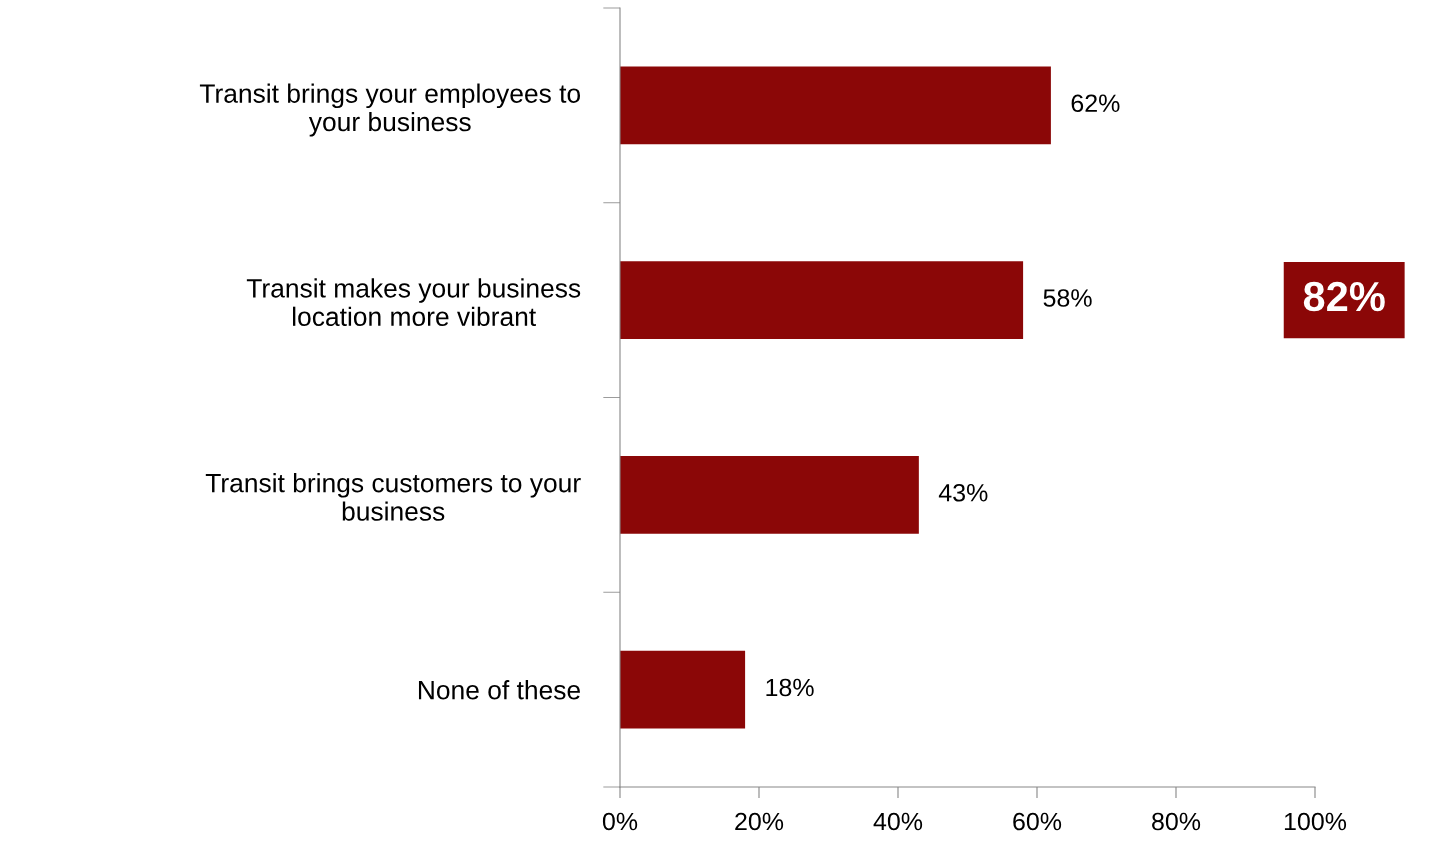 The height and width of the screenshot is (849, 1430). What do you see at coordinates (393, 497) in the screenshot?
I see `y-tick-label: Transit brings customers to your business` at bounding box center [393, 497].